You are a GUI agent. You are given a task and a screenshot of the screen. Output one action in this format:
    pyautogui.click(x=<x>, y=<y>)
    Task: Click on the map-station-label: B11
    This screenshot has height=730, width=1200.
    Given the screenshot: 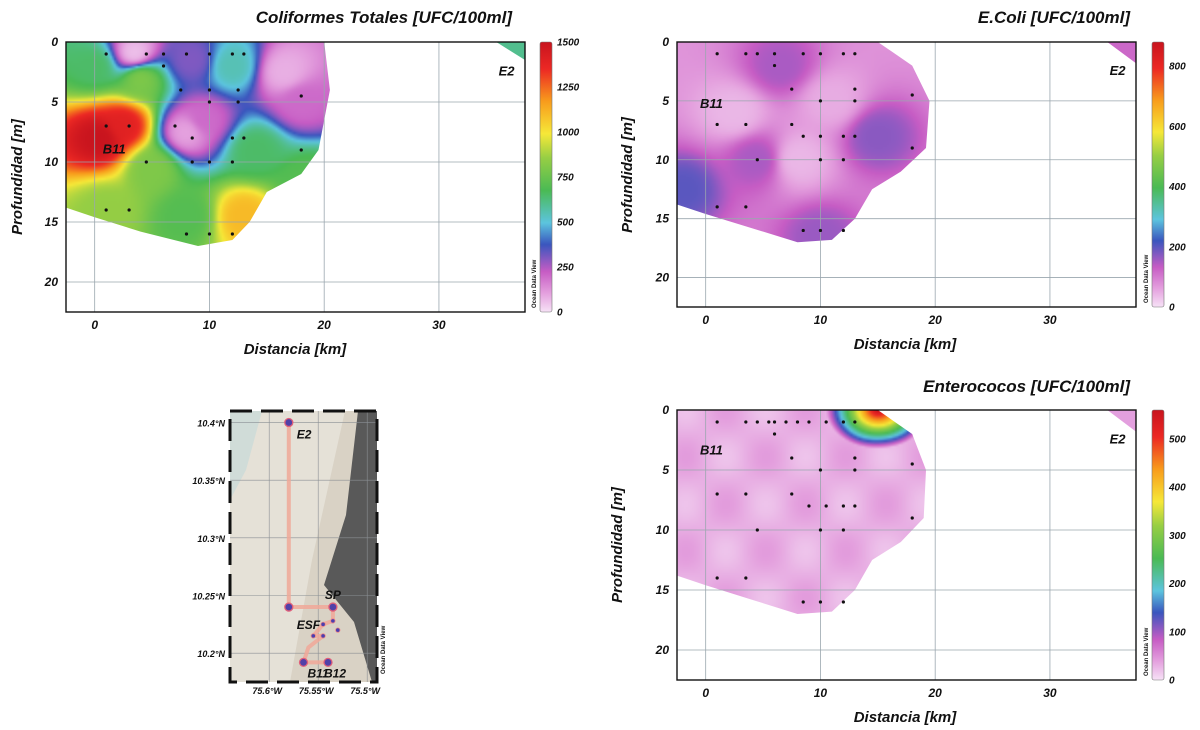 What is the action you would take?
    pyautogui.click(x=318, y=673)
    